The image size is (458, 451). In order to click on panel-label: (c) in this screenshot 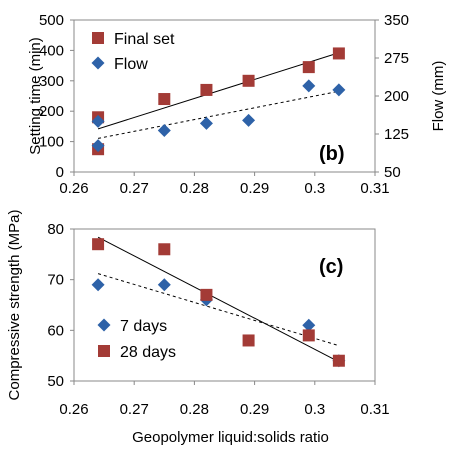, I will do `click(331, 267)`.